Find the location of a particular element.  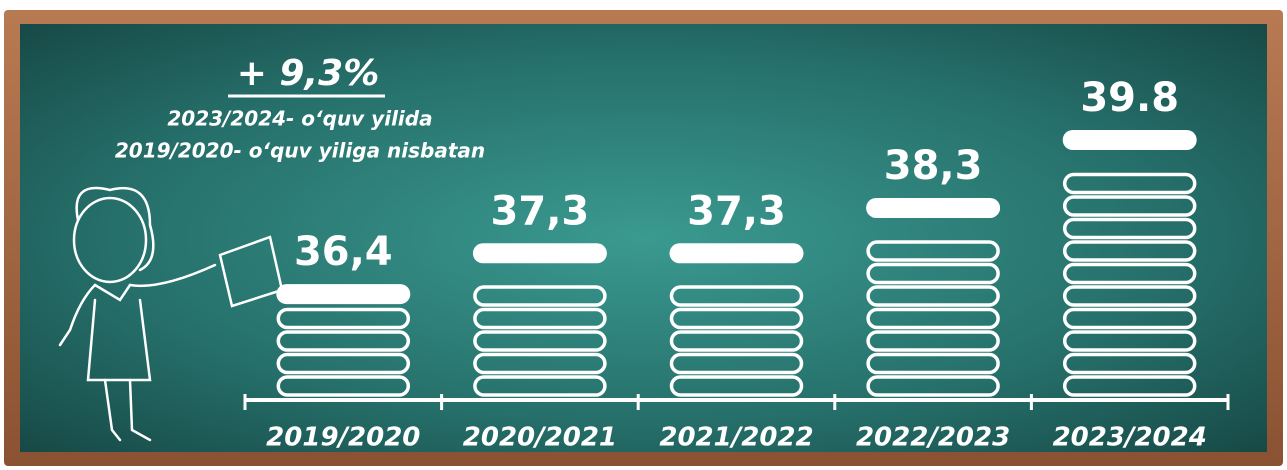

annotation-percent: + 9,3% is located at coordinates (308, 73).